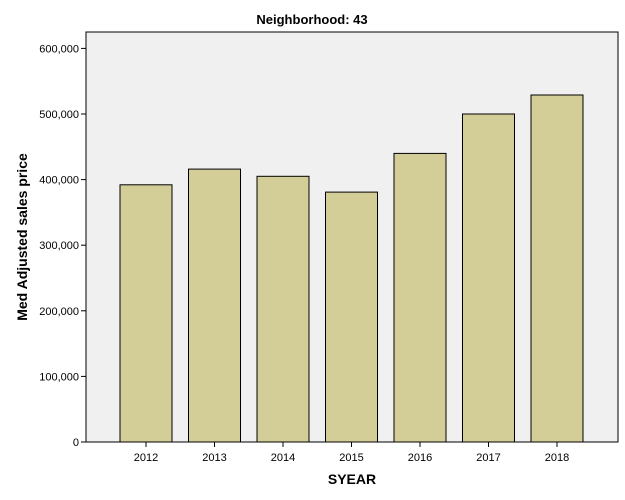  I want to click on x-tick-label: 2017, so click(488, 458).